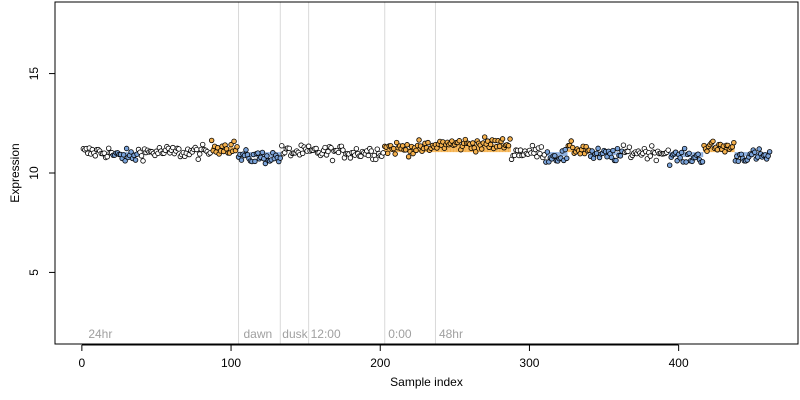 The image size is (800, 400). Describe the element at coordinates (82, 363) in the screenshot. I see `x-tick-label: 0` at that location.